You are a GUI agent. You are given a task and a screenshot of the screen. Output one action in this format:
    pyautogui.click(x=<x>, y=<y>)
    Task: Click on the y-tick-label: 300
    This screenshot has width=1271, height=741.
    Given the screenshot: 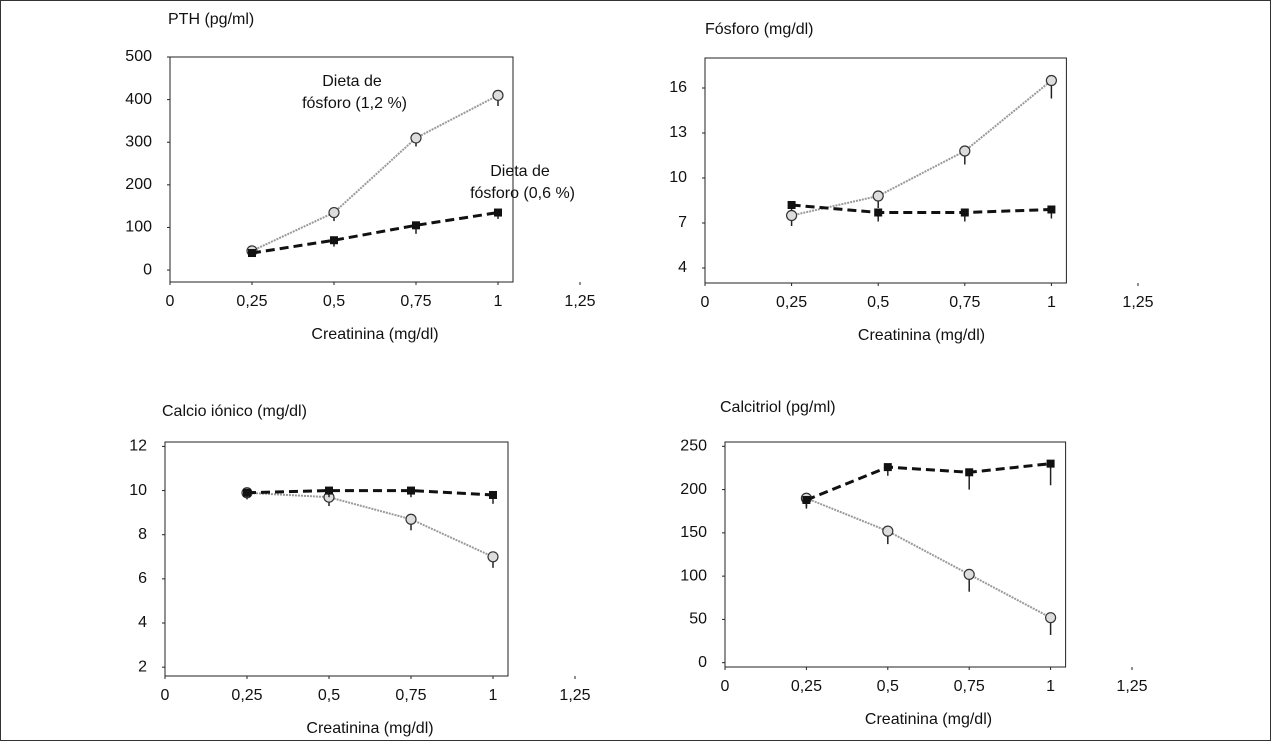 What is the action you would take?
    pyautogui.click(x=138, y=141)
    